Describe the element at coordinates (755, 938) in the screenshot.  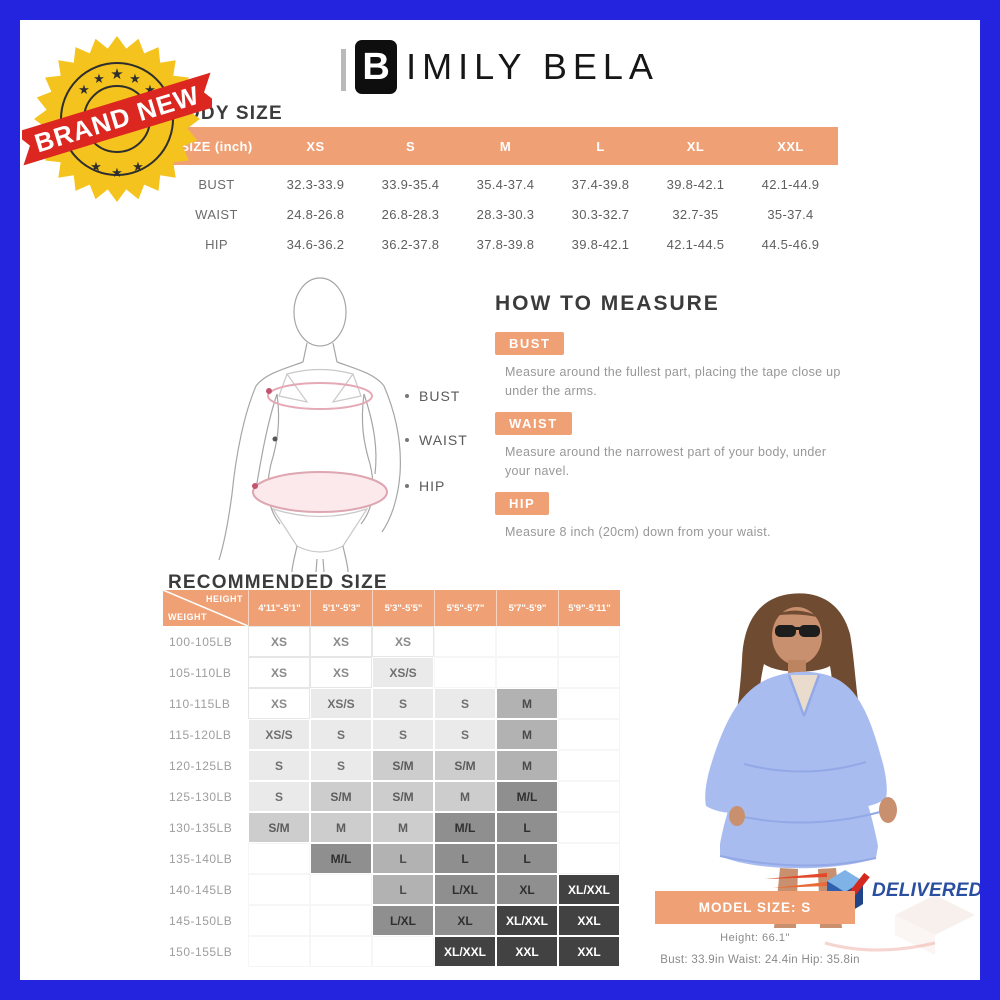
I see `model-height-text: Height: 66.1"` at that location.